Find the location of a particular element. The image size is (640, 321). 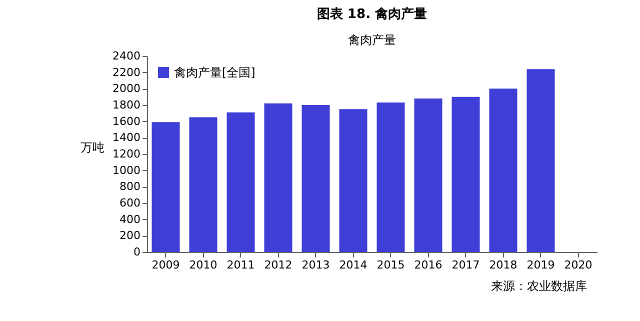

y-tick-label: 400 is located at coordinates (130, 219).